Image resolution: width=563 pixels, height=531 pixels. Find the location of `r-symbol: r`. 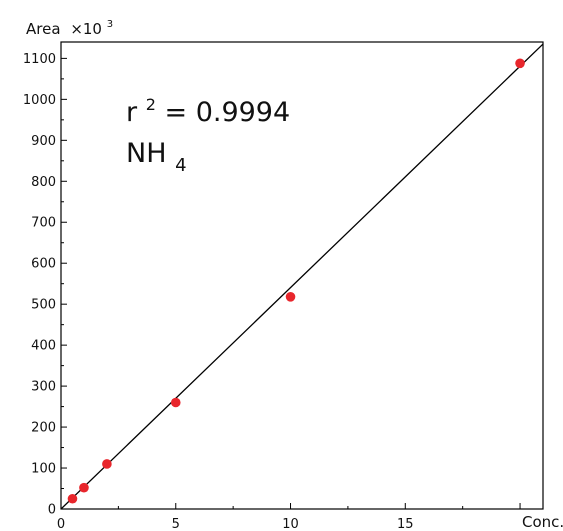

r-symbol: r is located at coordinates (132, 112).